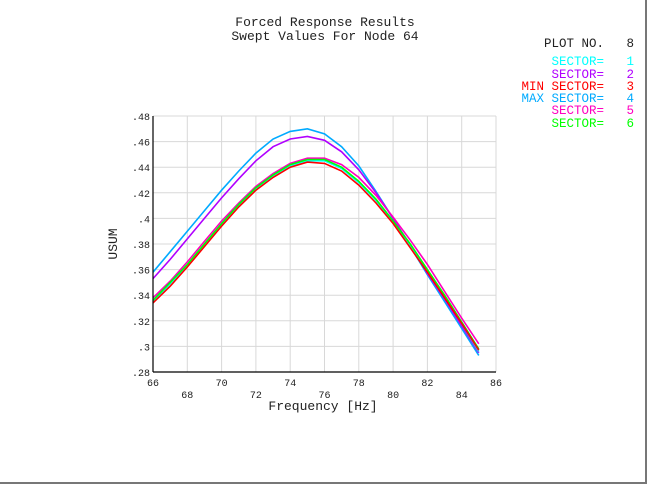  I want to click on x-tick-label: 76, so click(324, 396).